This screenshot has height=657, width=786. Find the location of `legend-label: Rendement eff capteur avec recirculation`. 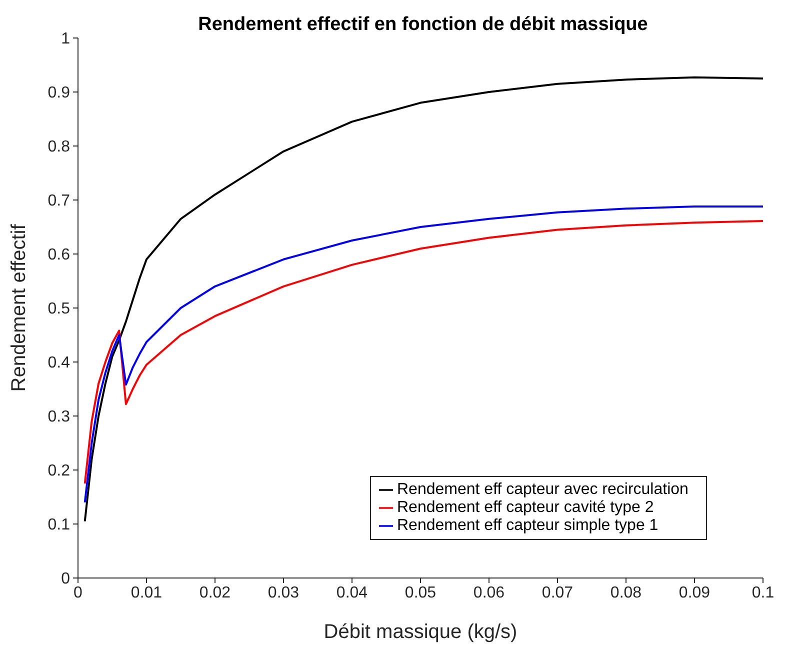

legend-label: Rendement eff capteur avec recirculation is located at coordinates (542, 489).